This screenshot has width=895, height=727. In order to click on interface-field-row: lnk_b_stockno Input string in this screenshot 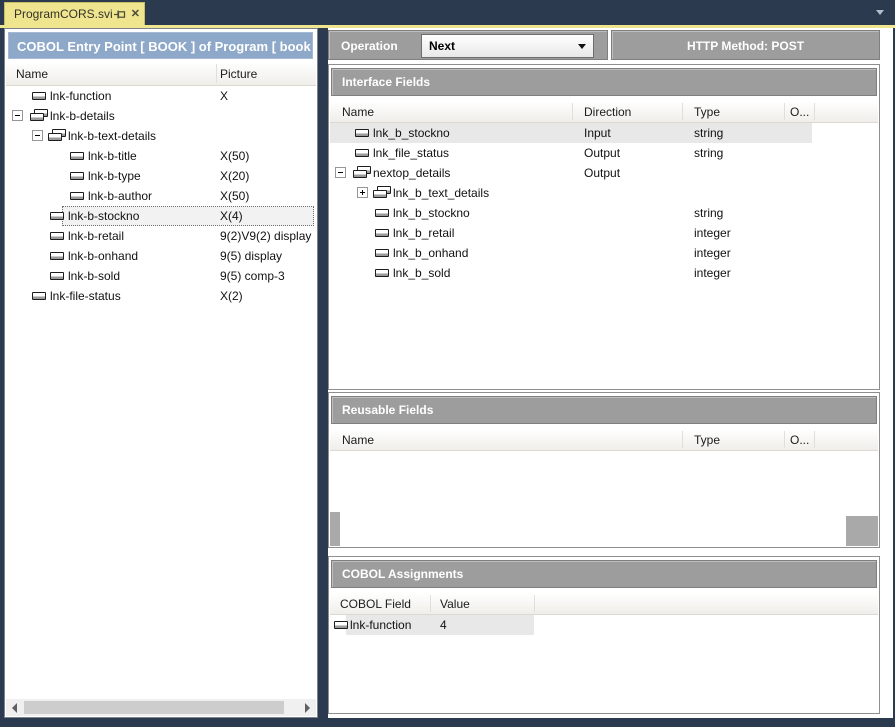, I will do `click(604, 133)`.